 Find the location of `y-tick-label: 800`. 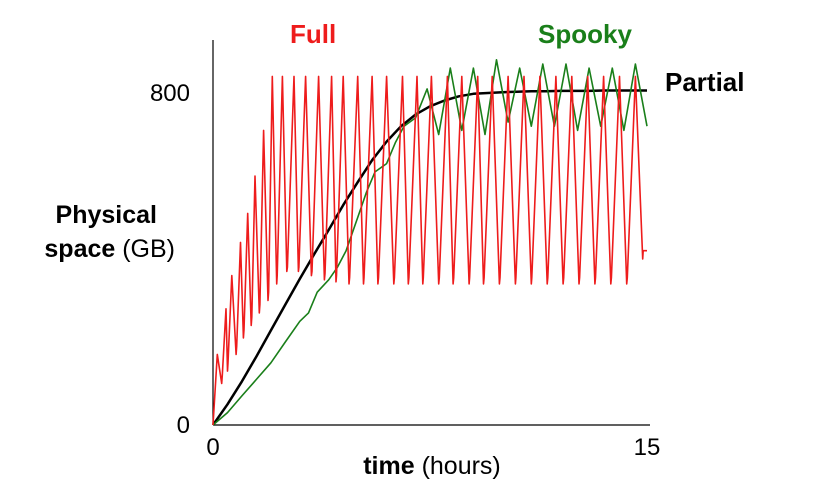

y-tick-label: 800 is located at coordinates (170, 93).